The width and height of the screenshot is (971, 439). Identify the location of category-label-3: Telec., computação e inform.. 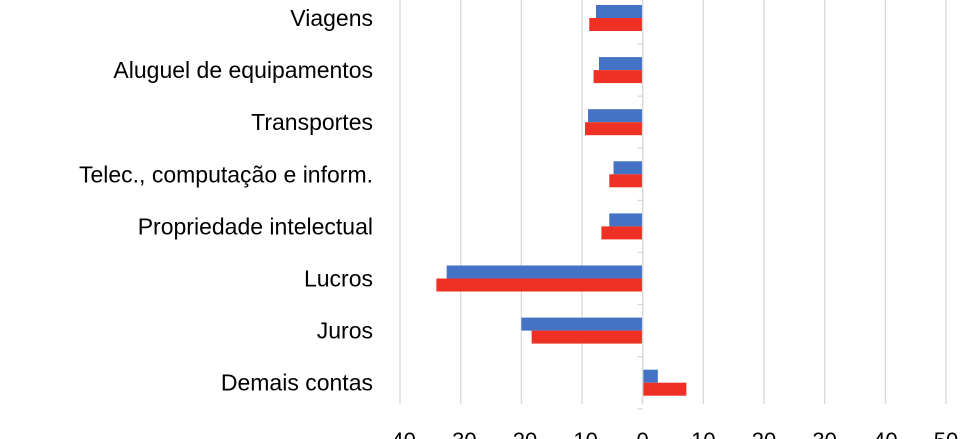
(226, 174).